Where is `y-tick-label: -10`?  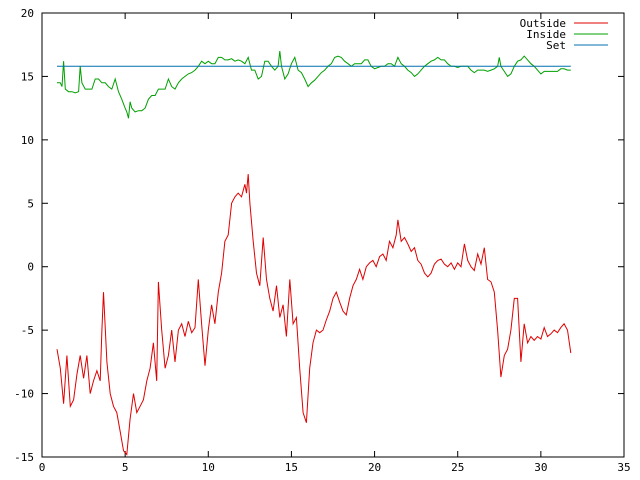 y-tick-label: -10 is located at coordinates (24, 394).